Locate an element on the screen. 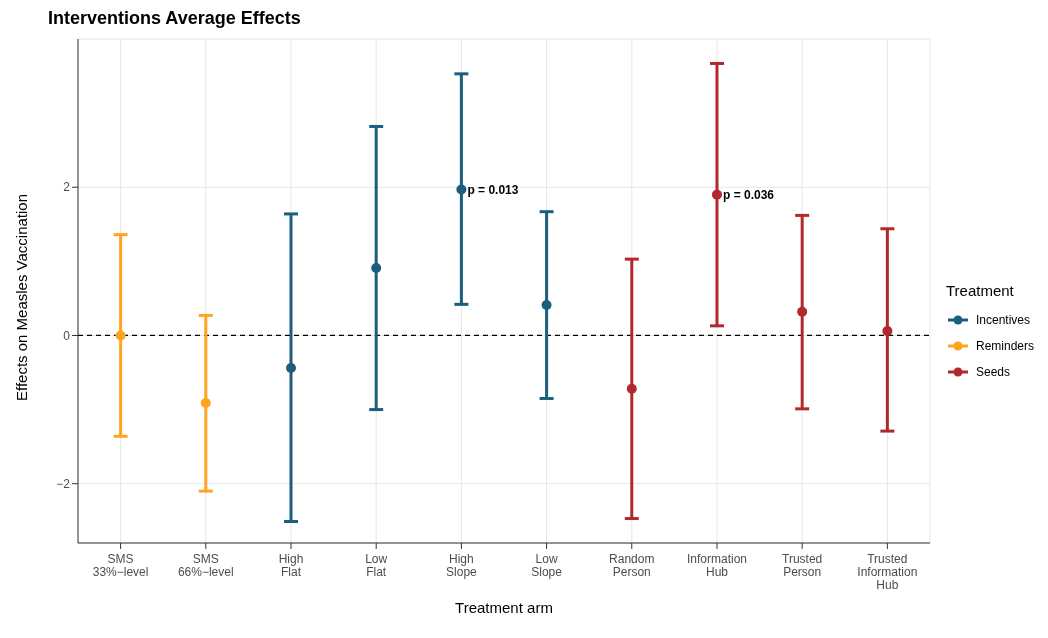  x-tick-label: High Flat is located at coordinates (291, 565).